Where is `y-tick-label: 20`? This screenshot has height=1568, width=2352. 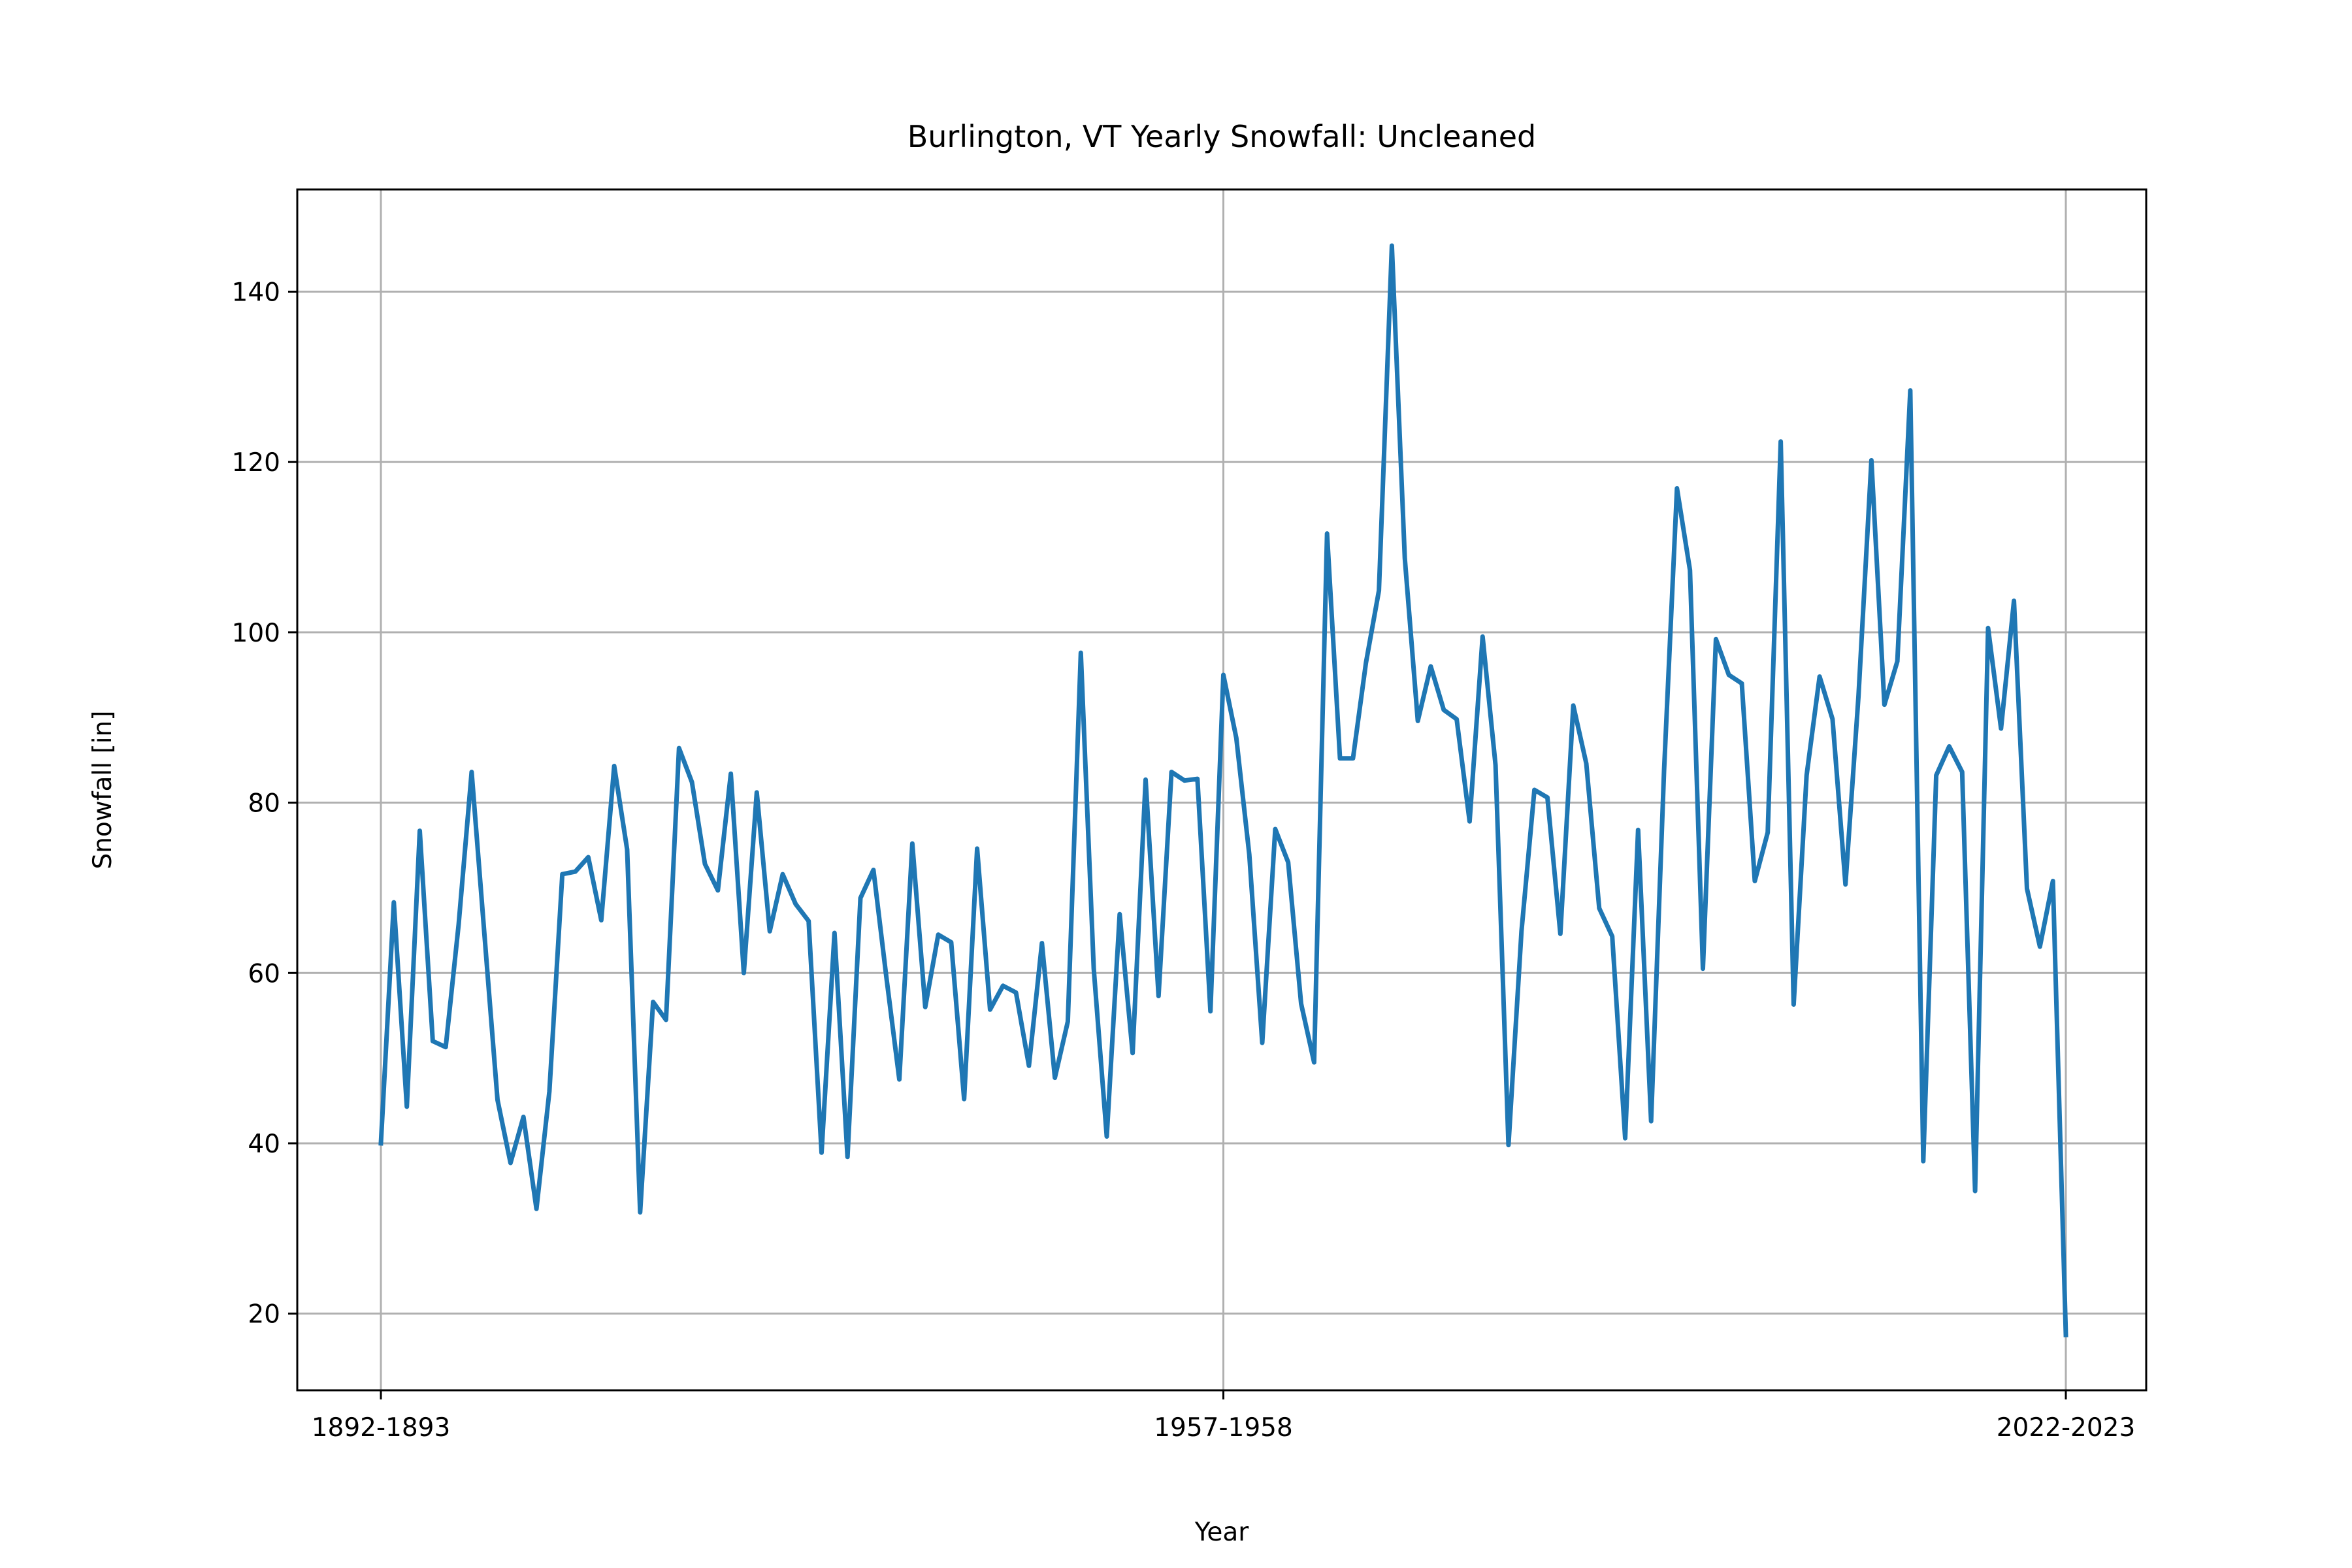
y-tick-label: 20 is located at coordinates (264, 1315).